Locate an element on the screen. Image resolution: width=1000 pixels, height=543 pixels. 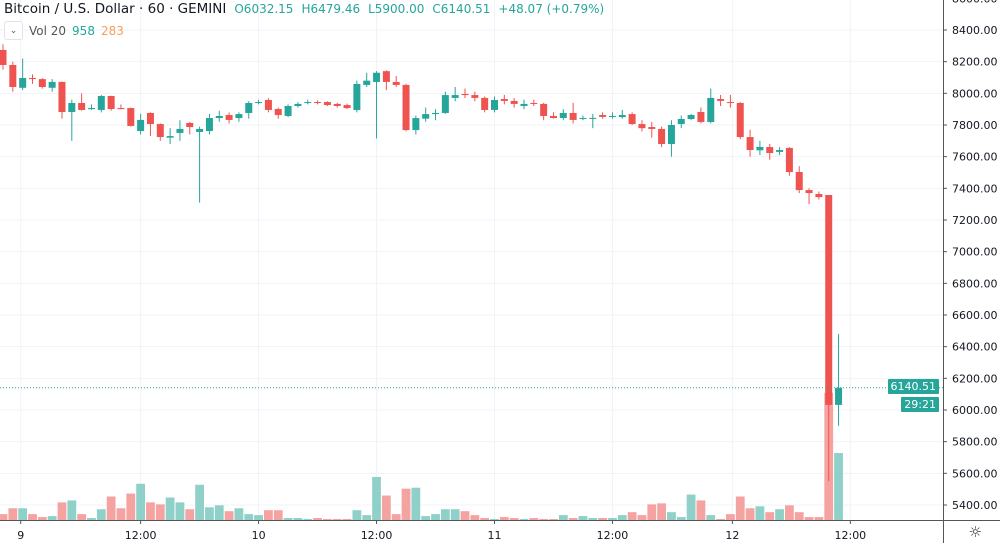
chevron-down-icon: ⌄ is located at coordinates (13, 30).